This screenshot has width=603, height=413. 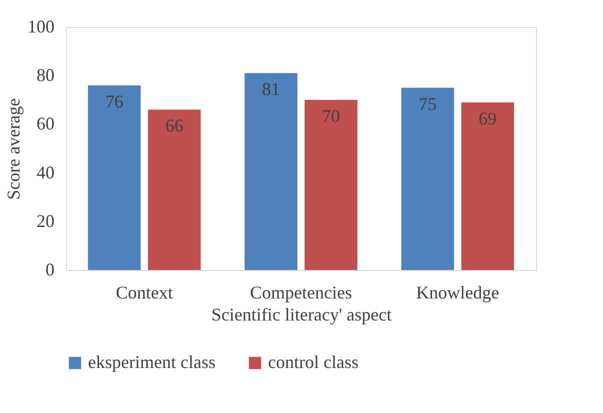 What do you see at coordinates (45, 172) in the screenshot?
I see `y-tick-label: 40` at bounding box center [45, 172].